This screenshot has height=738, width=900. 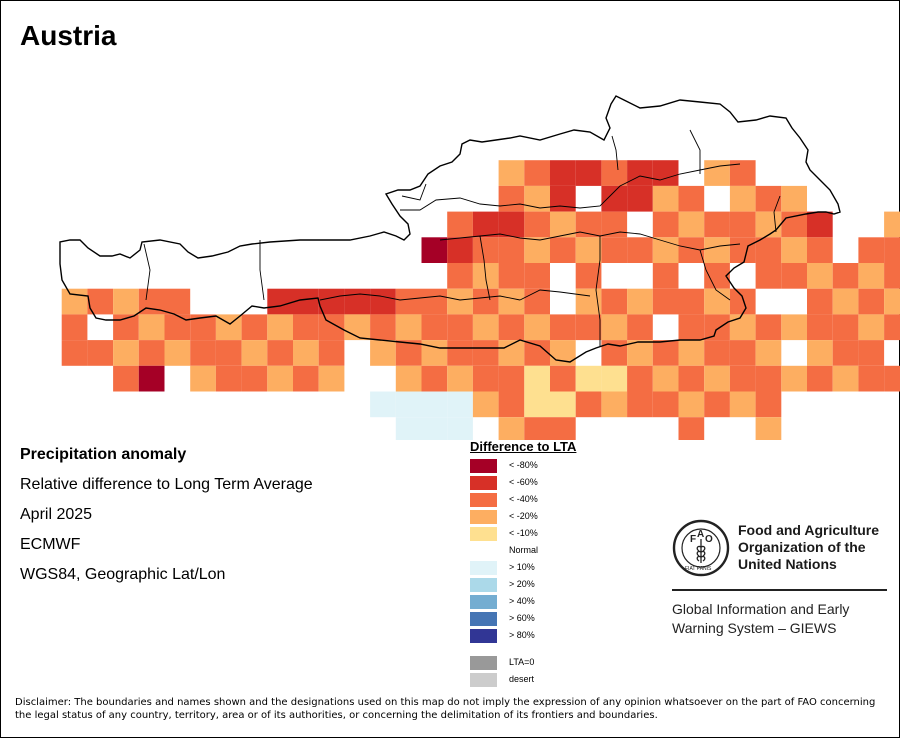 What do you see at coordinates (123, 574) in the screenshot?
I see `info-projection: WGS84, Geographic Lat/Lon` at bounding box center [123, 574].